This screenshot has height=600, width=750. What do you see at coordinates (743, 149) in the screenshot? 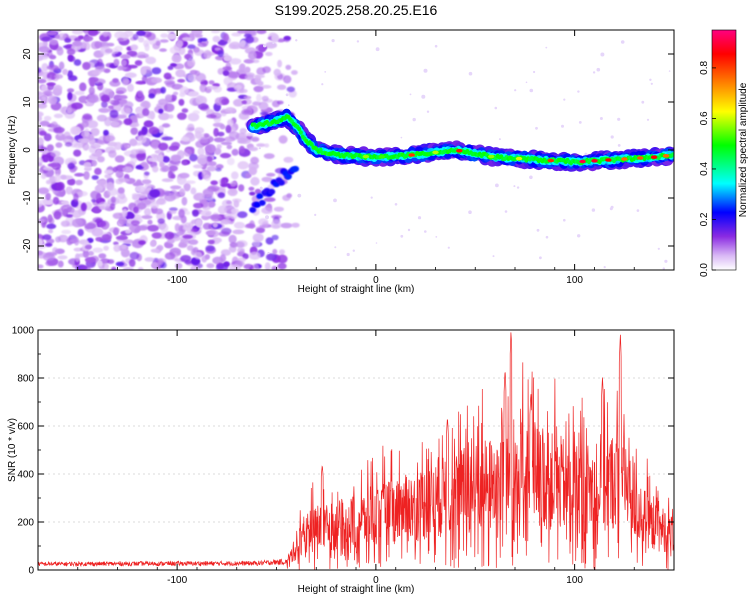
I see `colorbar-label: Normalized spectral amplitude` at bounding box center [743, 149].